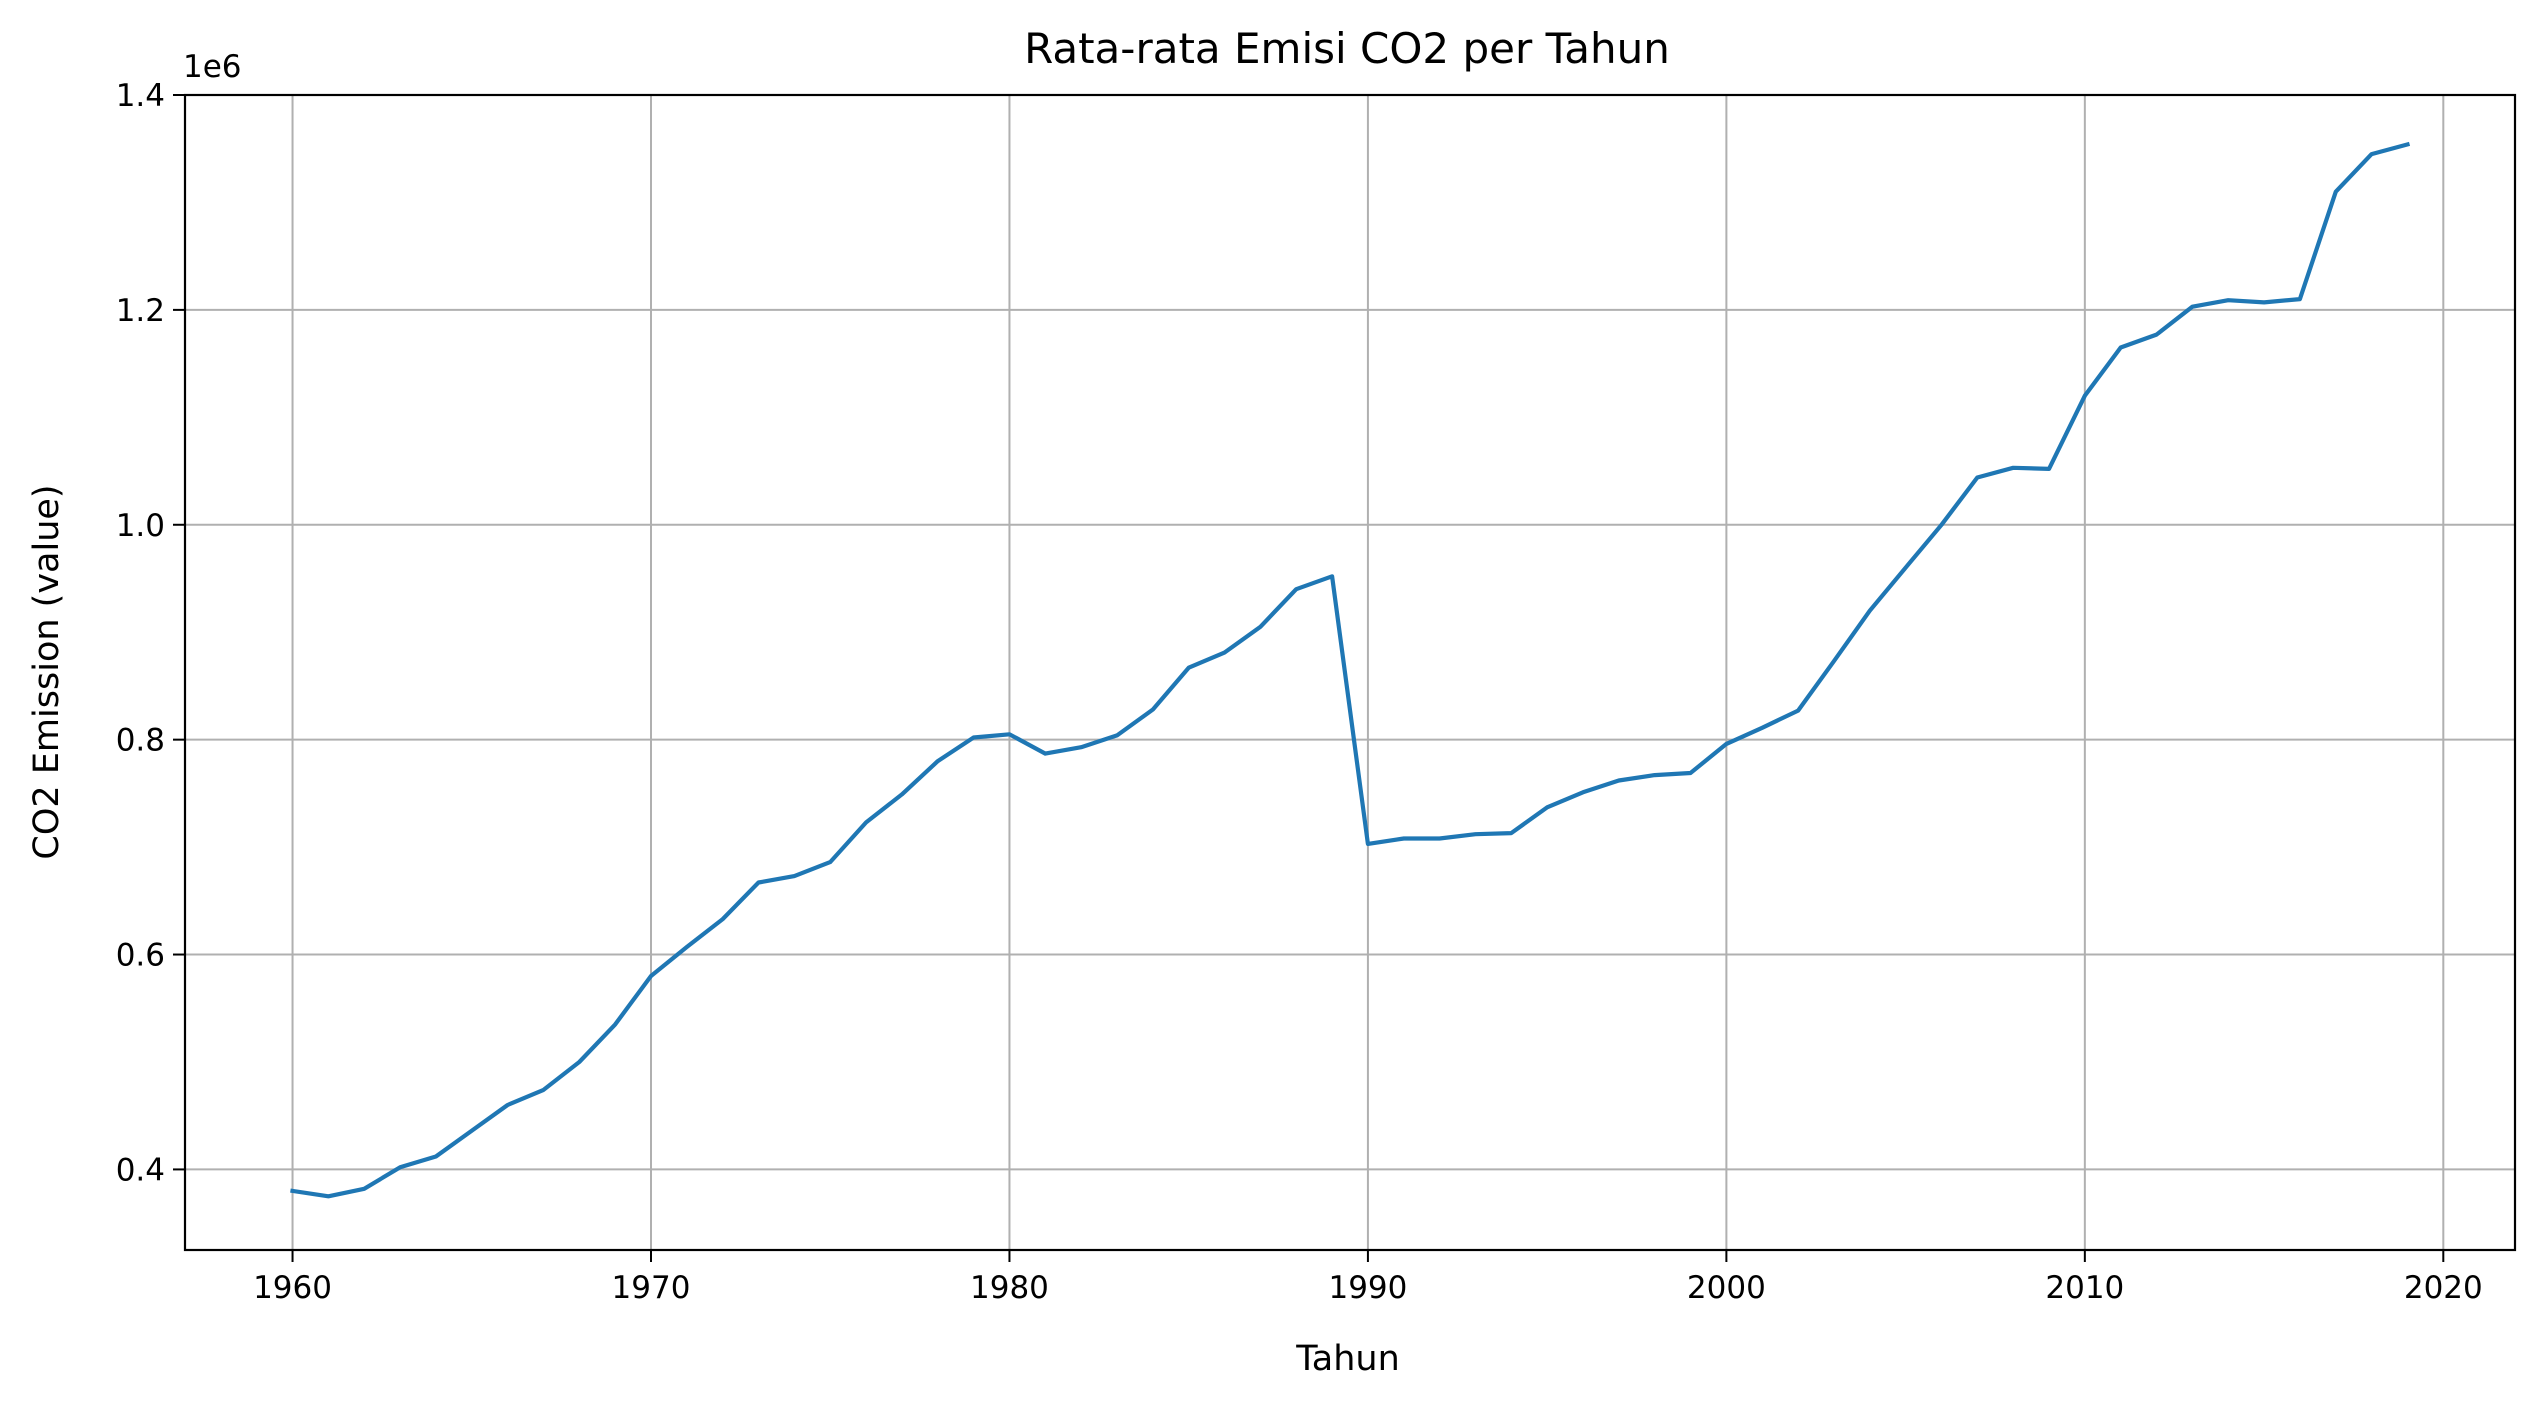  I want to click on x-tick-label: 1960, so click(292, 1288).